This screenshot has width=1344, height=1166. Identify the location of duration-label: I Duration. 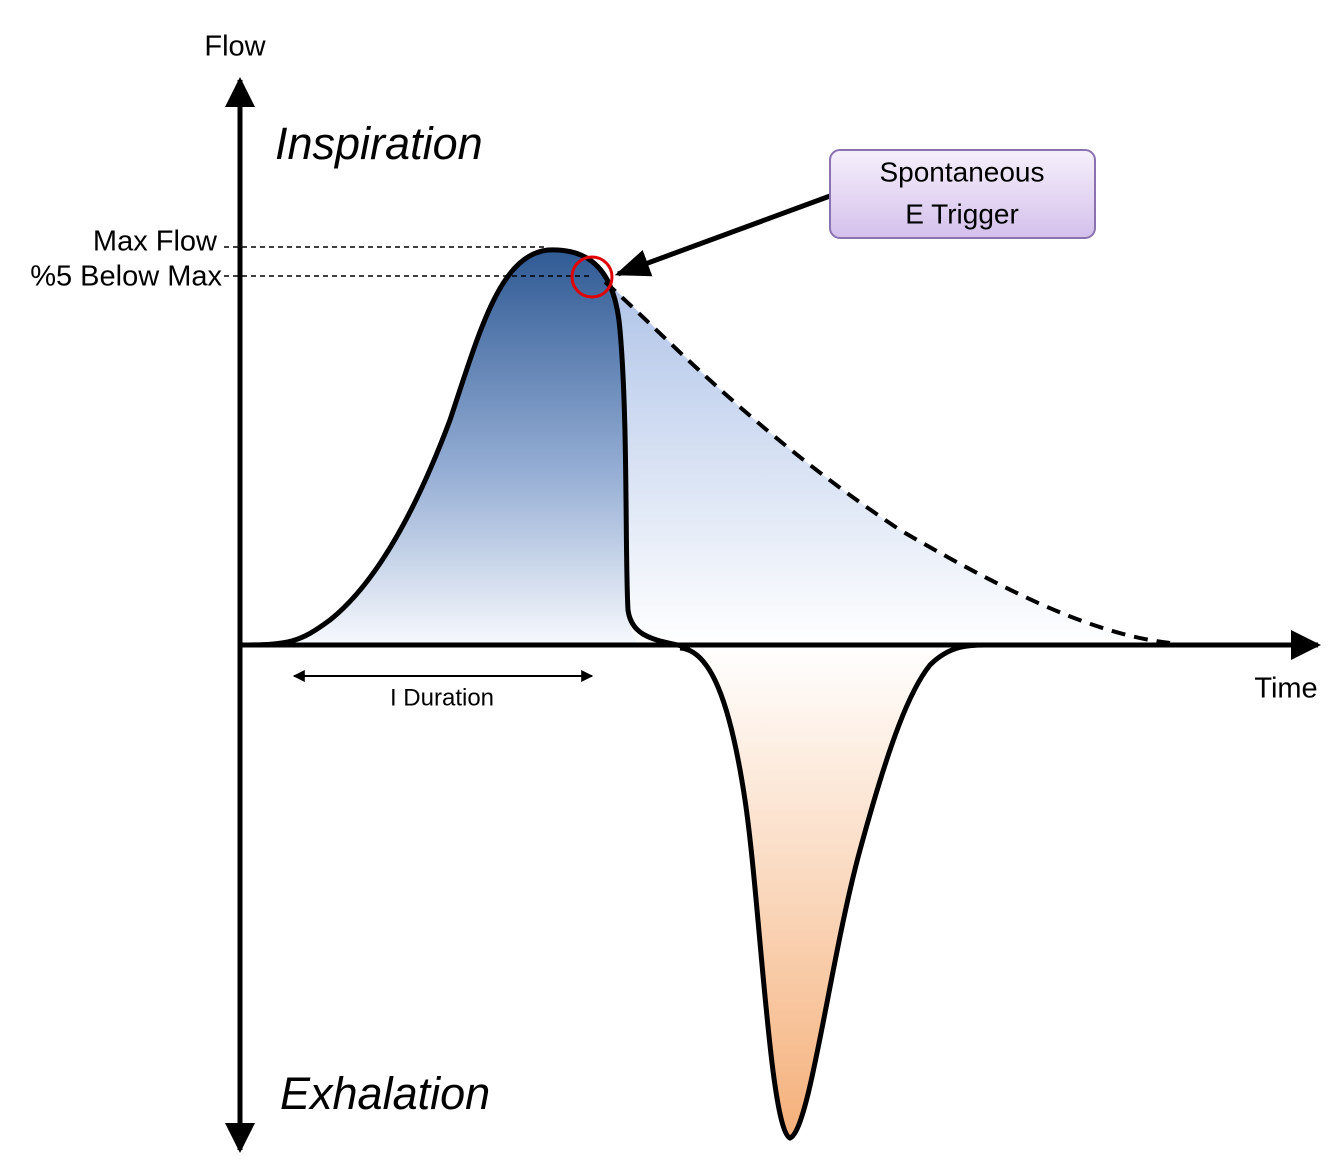
(442, 697).